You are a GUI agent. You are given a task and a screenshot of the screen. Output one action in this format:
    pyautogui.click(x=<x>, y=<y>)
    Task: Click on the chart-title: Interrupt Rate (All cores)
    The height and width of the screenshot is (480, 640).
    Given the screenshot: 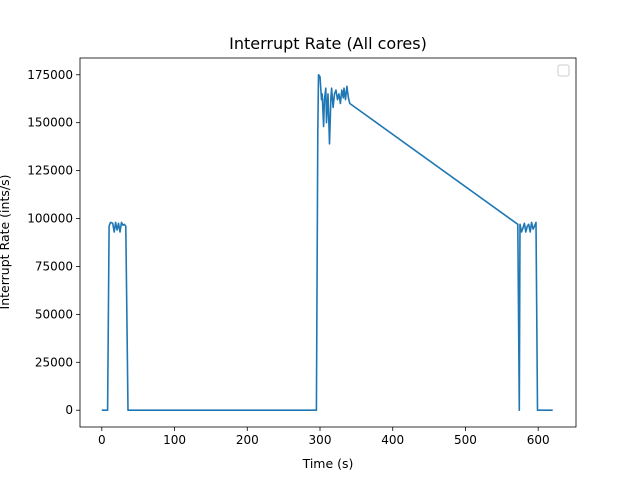 What is the action you would take?
    pyautogui.click(x=328, y=43)
    